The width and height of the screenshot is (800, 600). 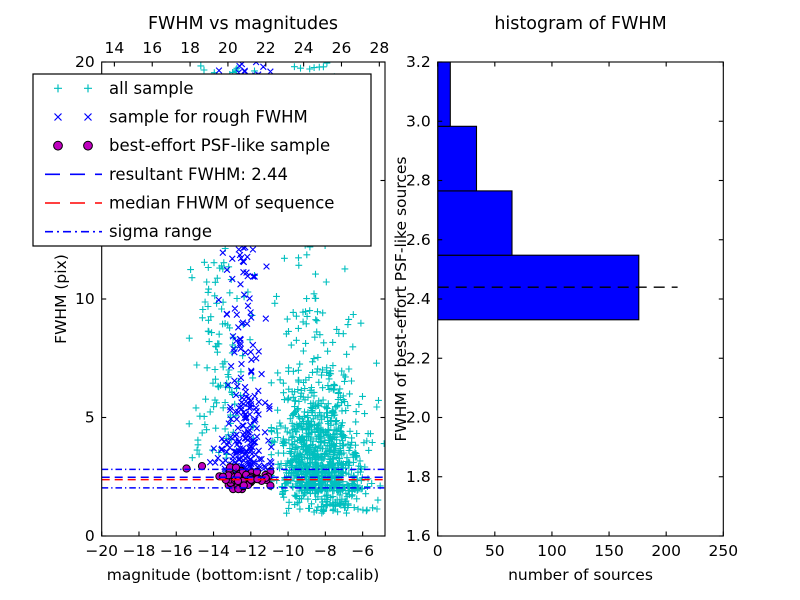 What do you see at coordinates (152, 48) in the screenshot?
I see `tick-label: 16` at bounding box center [152, 48].